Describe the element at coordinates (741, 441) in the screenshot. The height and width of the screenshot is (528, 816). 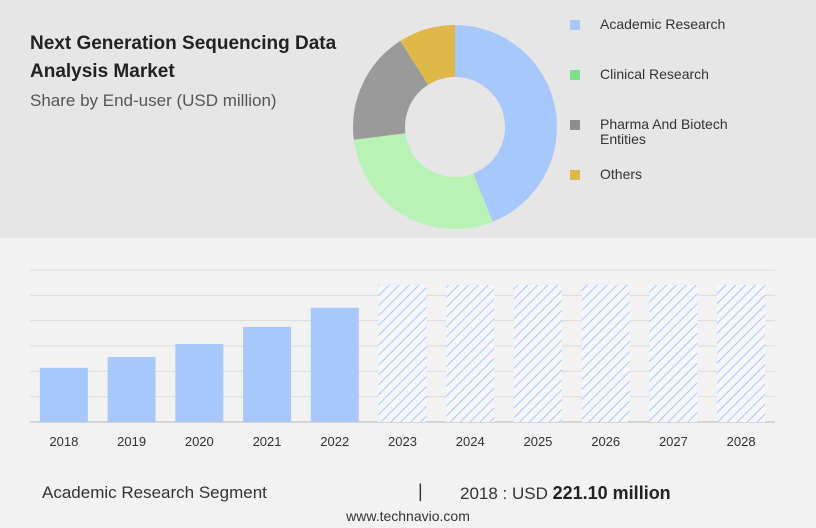
I see `x-tick-label-2028: 2028` at that location.